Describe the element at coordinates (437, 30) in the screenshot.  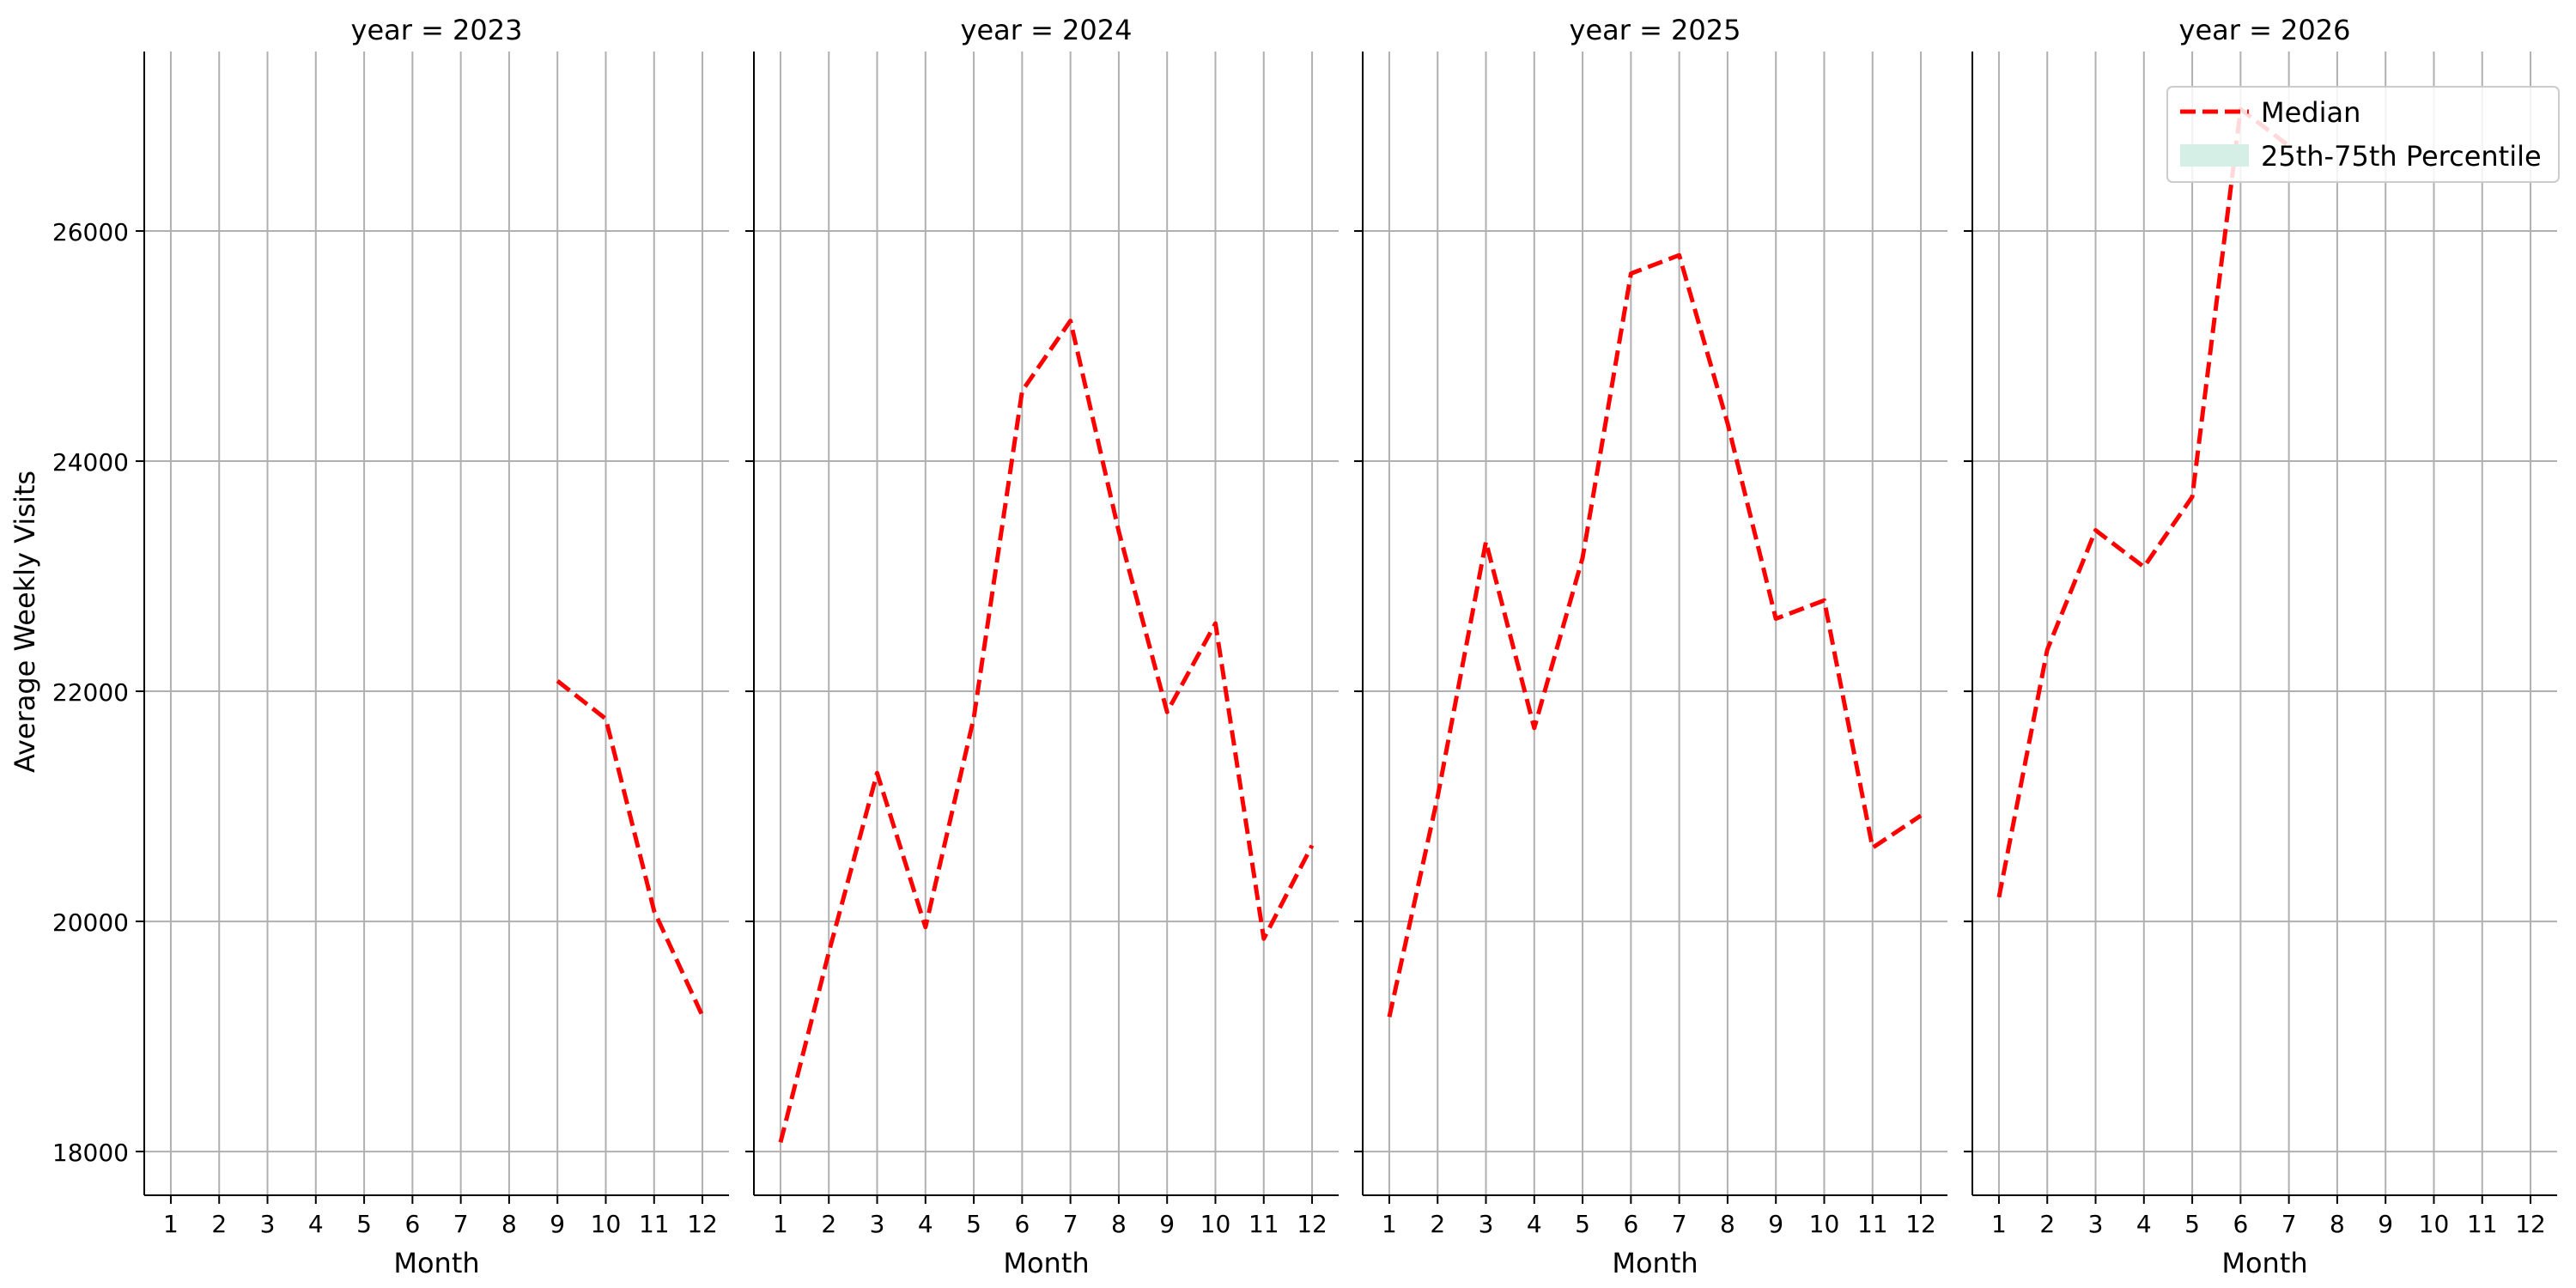
I see `facet-title: year = 2023` at that location.